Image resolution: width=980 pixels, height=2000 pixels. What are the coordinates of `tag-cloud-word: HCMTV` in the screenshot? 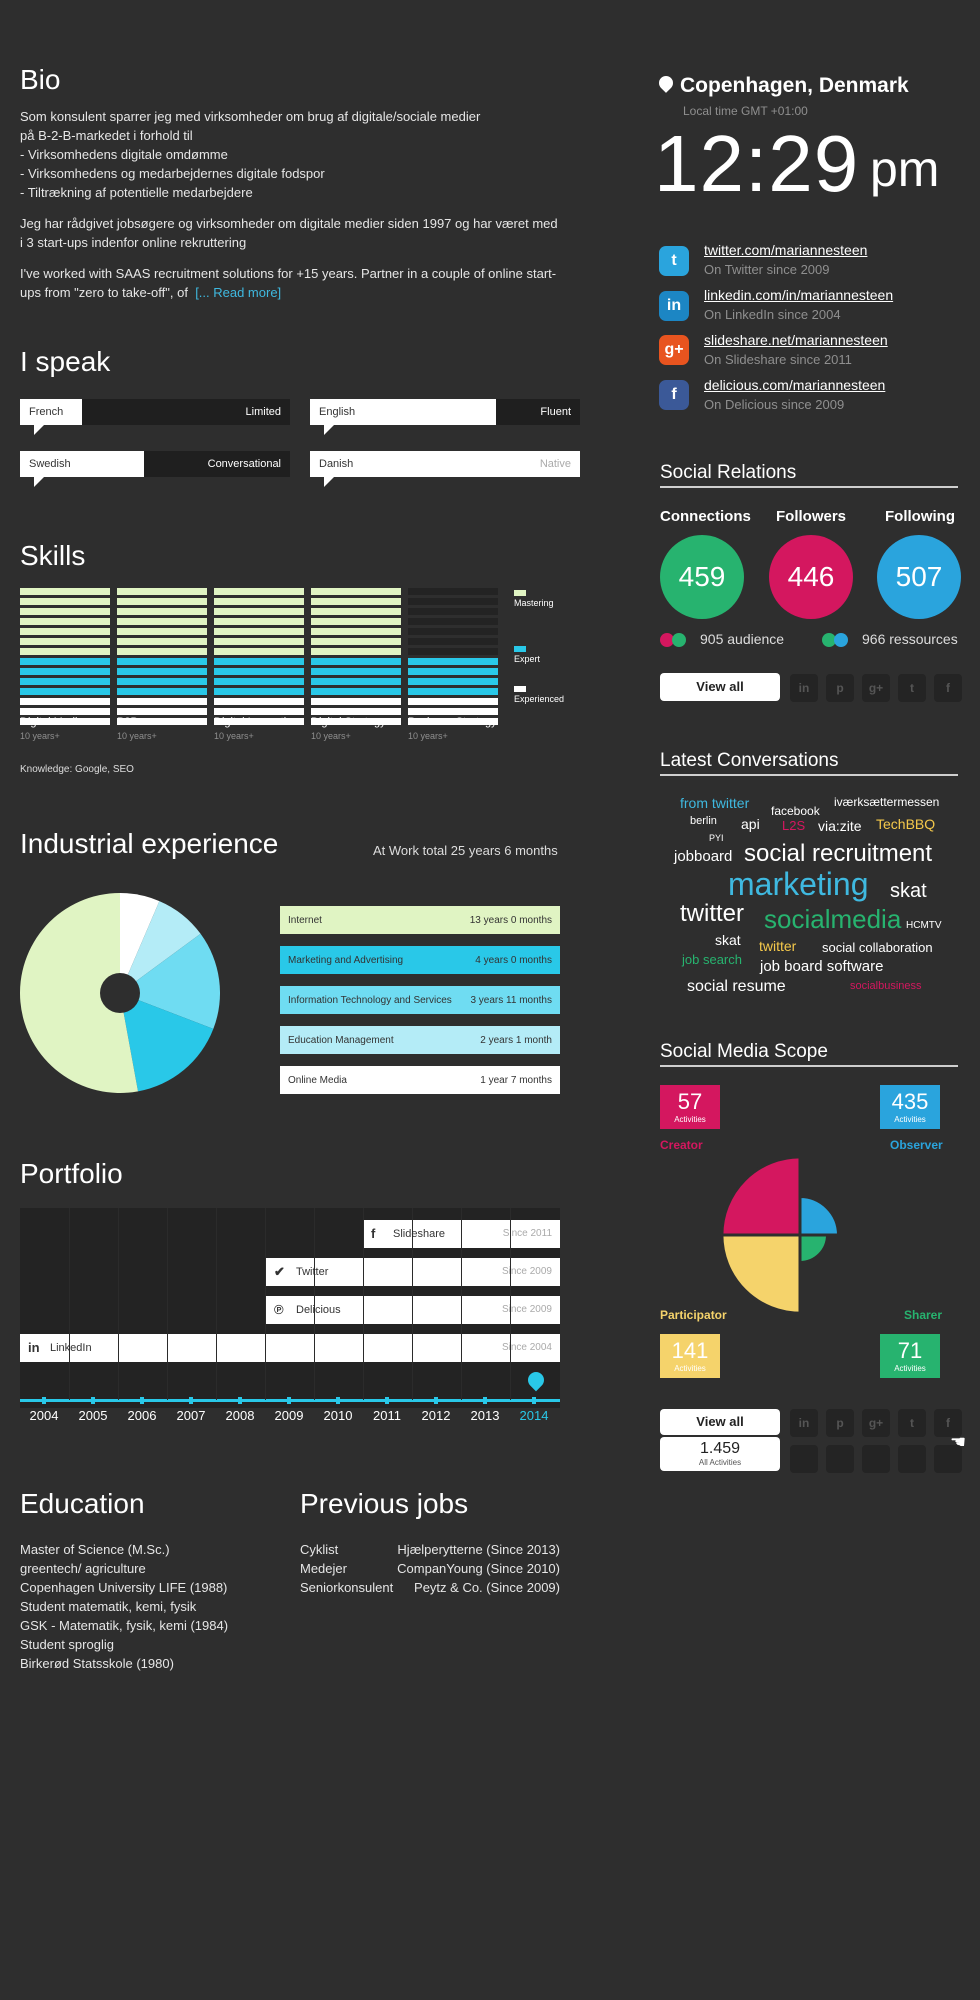 It's located at (924, 925).